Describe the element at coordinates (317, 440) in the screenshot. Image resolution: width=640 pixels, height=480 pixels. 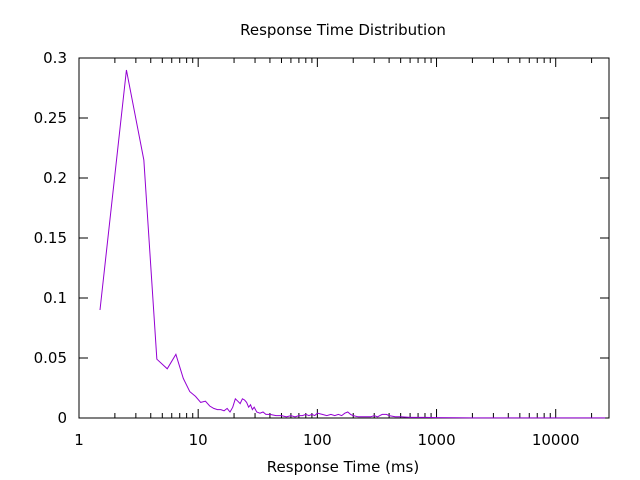
I see `x-tick-label: 100` at that location.